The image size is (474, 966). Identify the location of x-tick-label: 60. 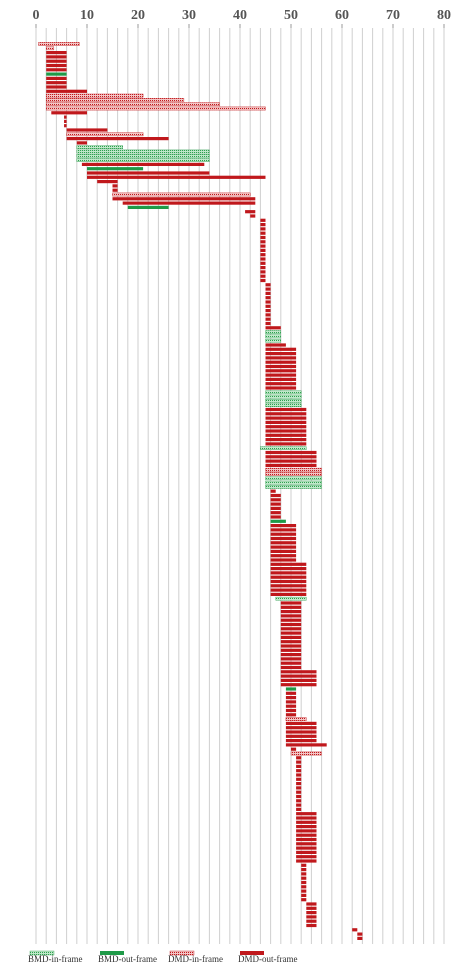
(342, 15).